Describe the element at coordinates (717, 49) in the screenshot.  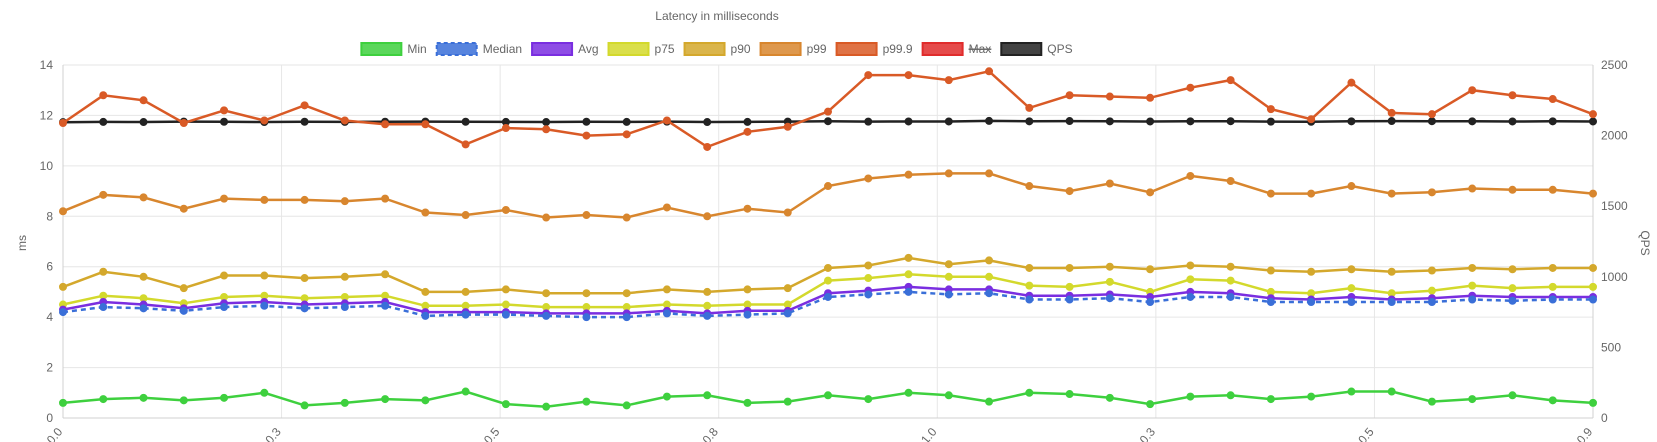
I see `legend-item-p90: p90` at that location.